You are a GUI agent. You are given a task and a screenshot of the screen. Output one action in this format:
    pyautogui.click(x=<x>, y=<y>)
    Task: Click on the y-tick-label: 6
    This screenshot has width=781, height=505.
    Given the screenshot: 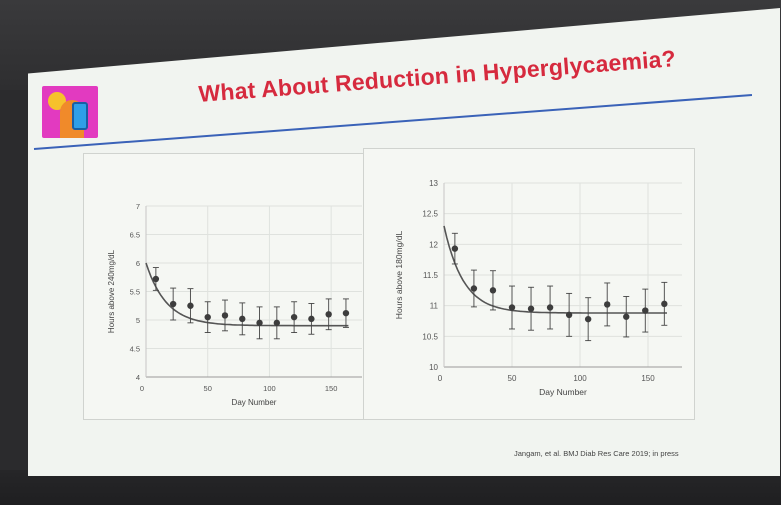 What is the action you would take?
    pyautogui.click(x=138, y=263)
    